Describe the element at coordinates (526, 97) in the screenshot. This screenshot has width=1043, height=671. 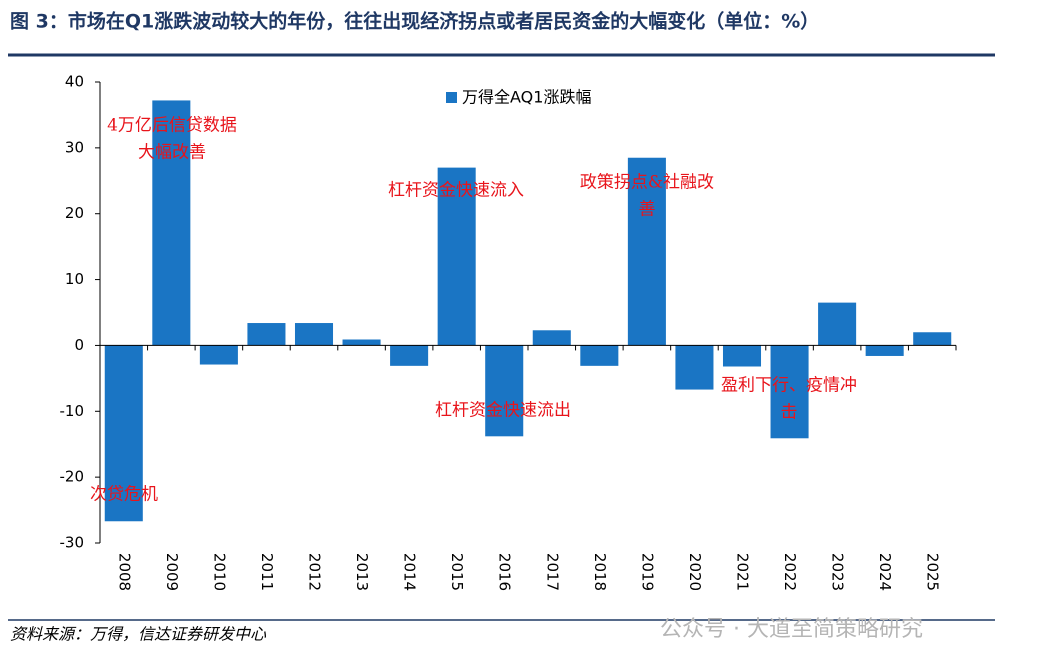
I see `legend-label: 万得全AQ1涨跌幅` at that location.